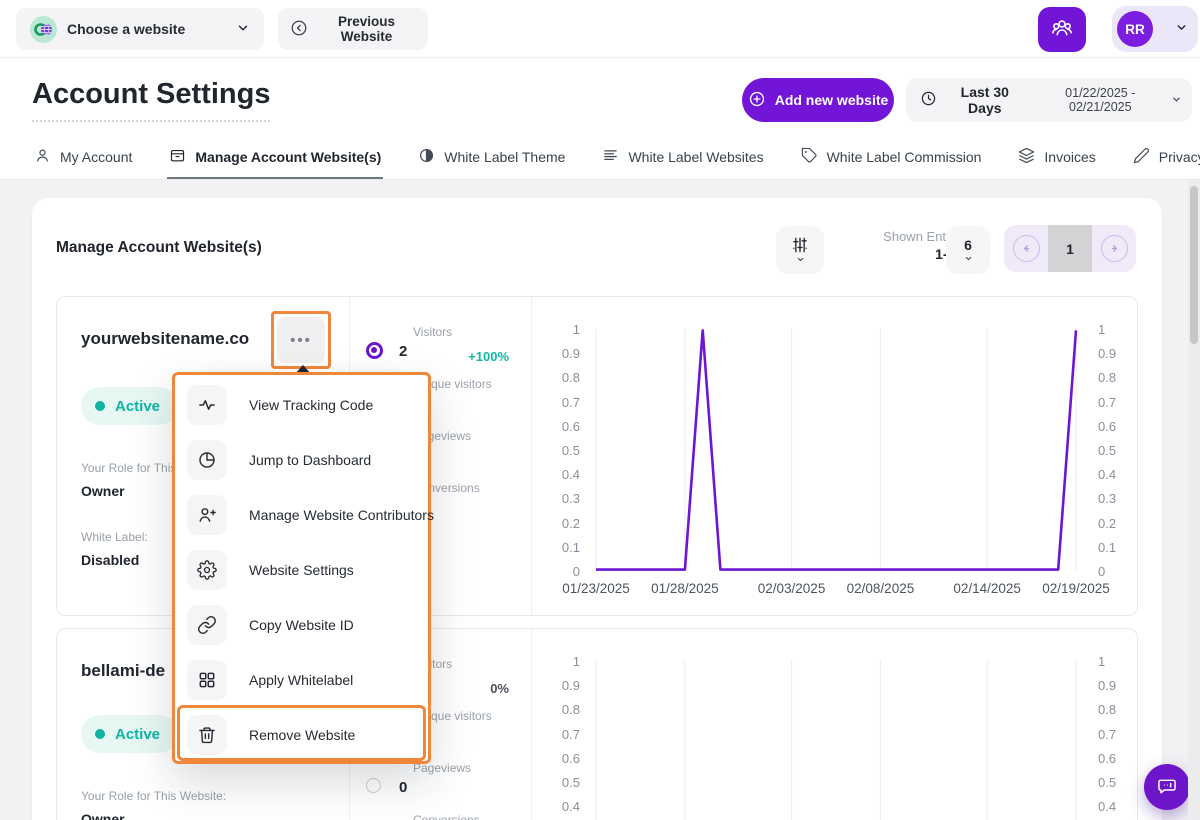  What do you see at coordinates (442, 768) in the screenshot?
I see `metric-label: Pageviews` at bounding box center [442, 768].